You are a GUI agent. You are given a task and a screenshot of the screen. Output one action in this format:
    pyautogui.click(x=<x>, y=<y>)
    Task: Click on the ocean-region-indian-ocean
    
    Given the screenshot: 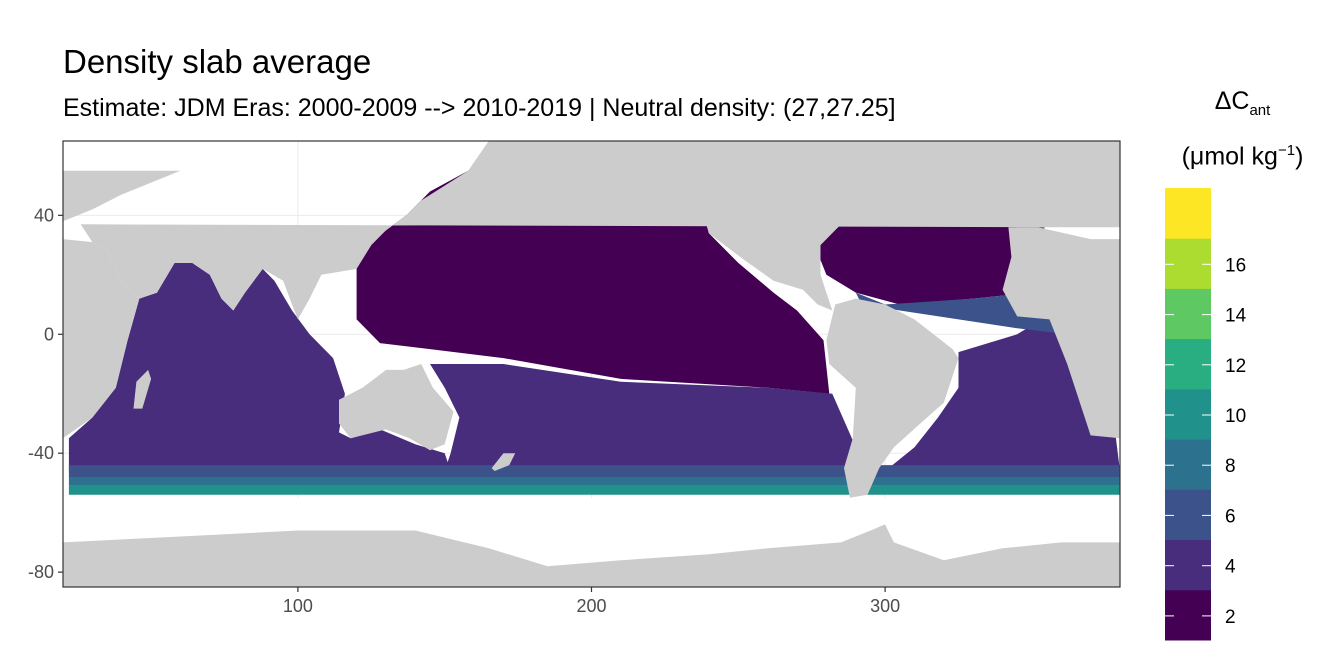 What is the action you would take?
    pyautogui.click(x=259, y=366)
    